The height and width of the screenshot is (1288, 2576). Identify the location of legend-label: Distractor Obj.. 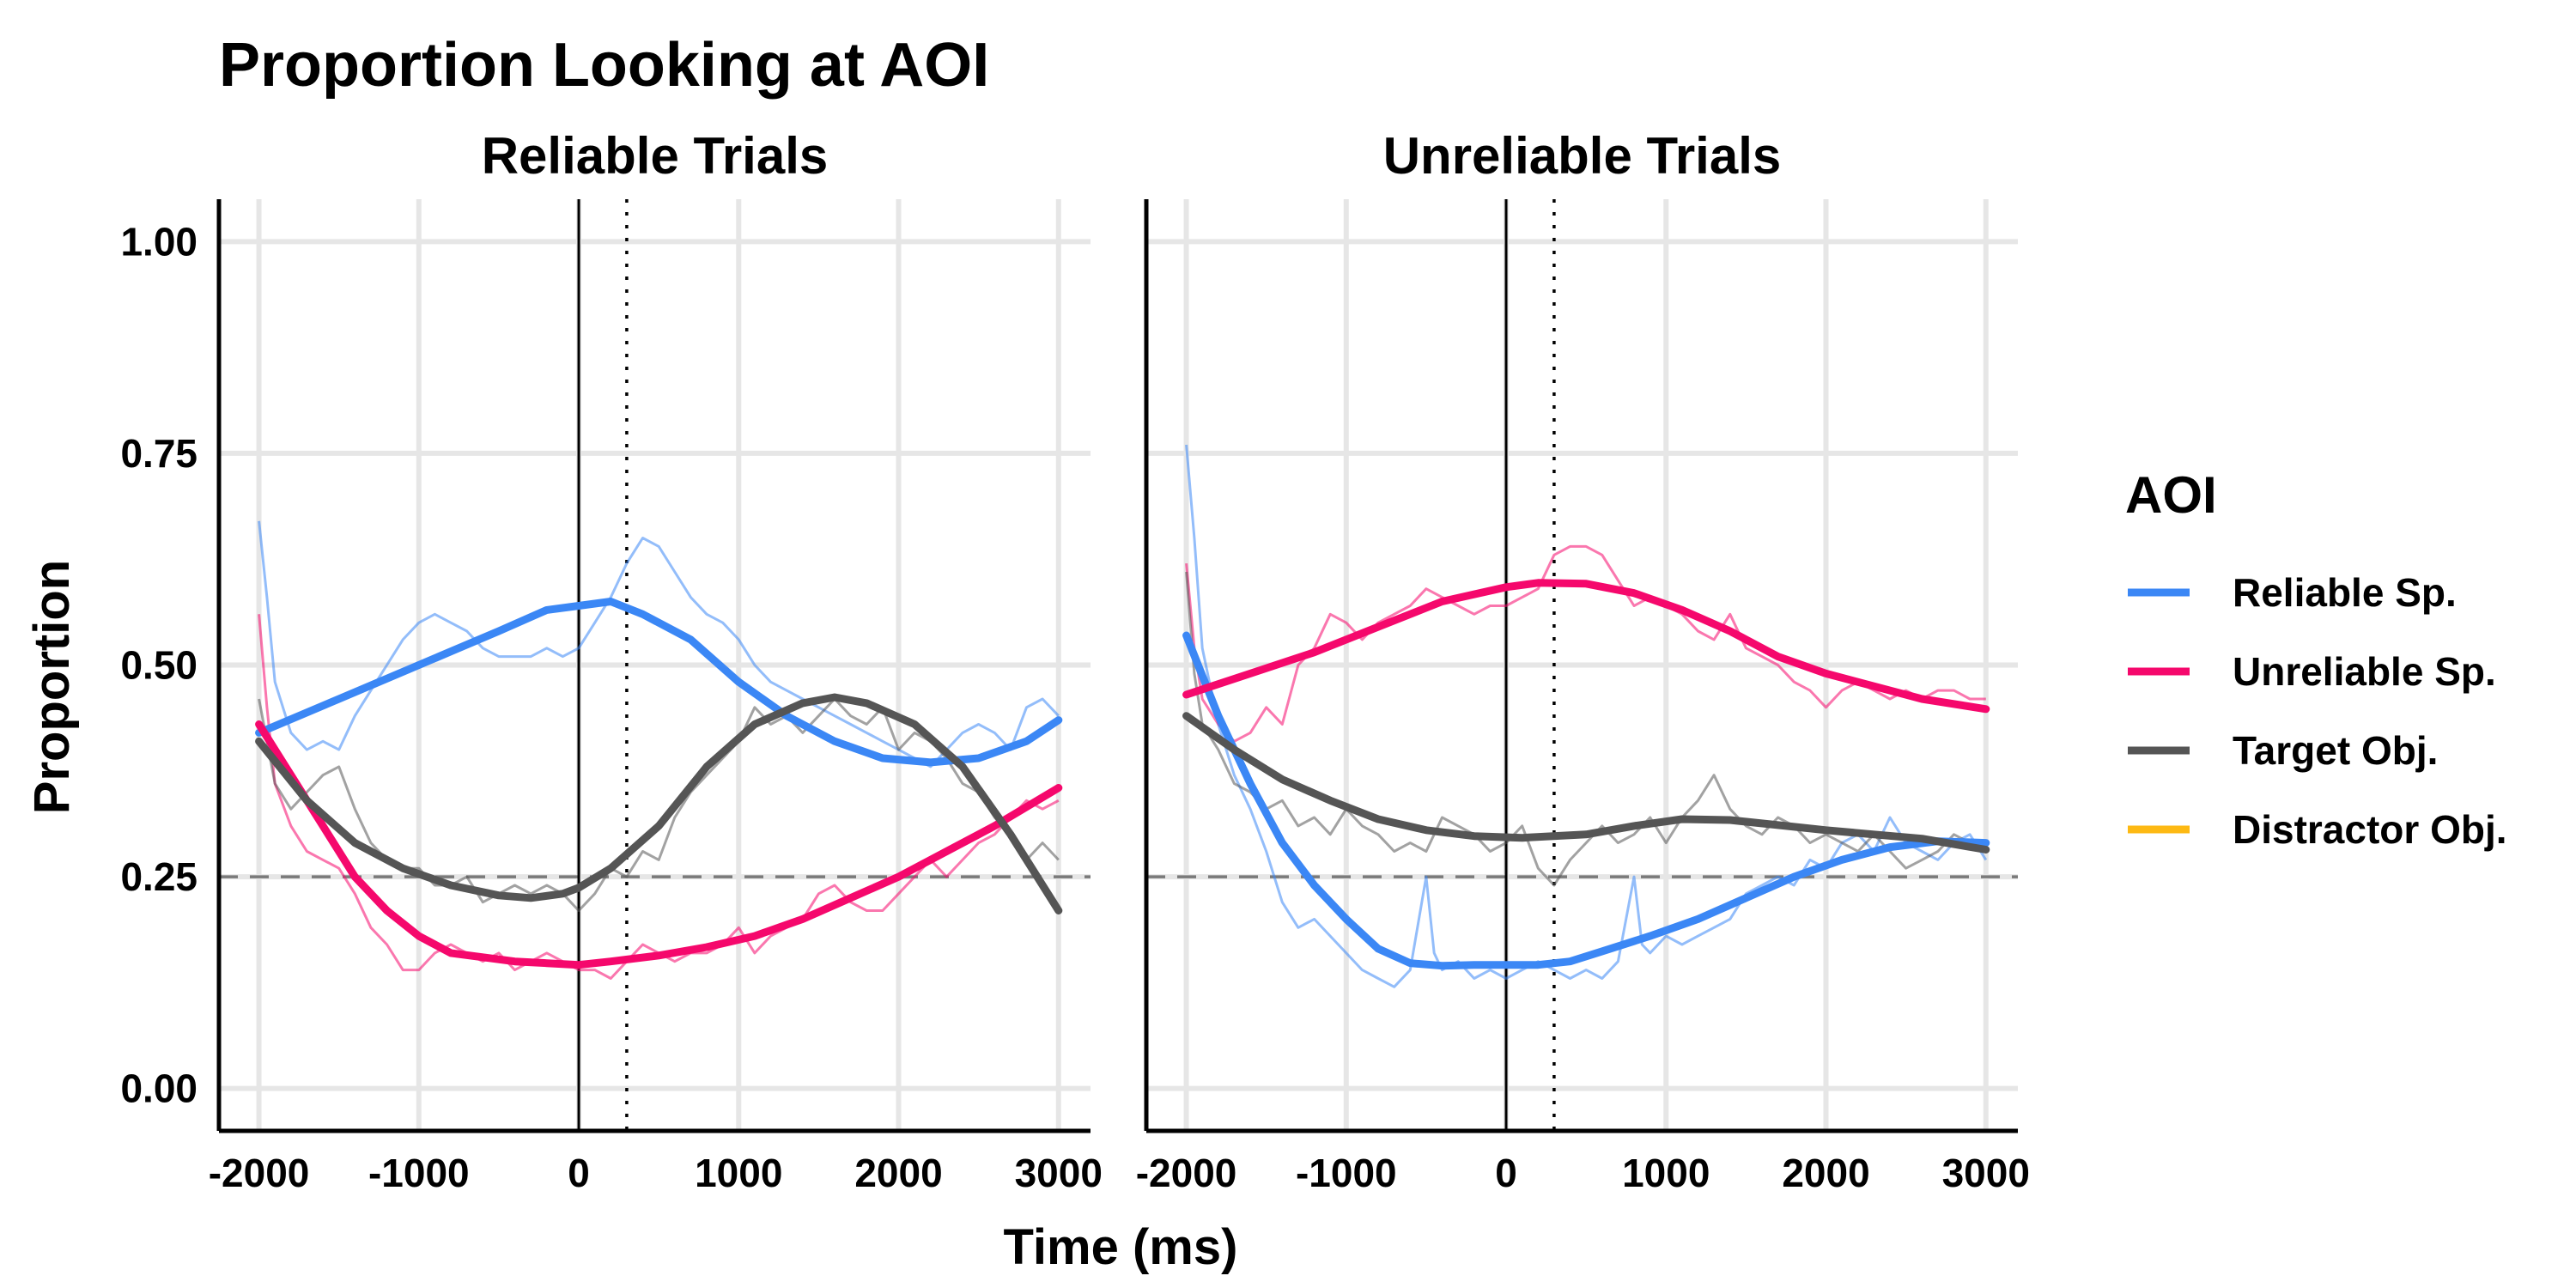
(2370, 830).